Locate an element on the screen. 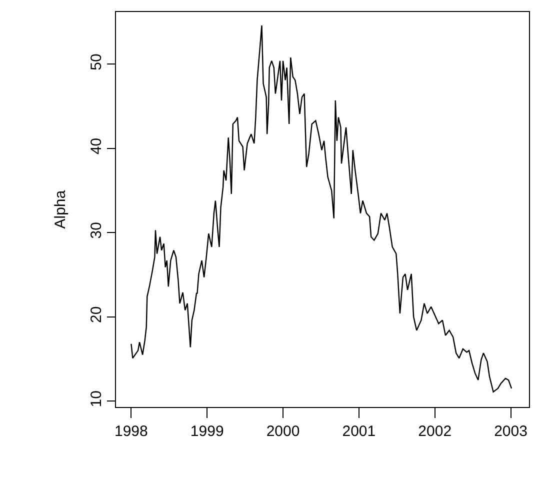 The height and width of the screenshot is (477, 536). x-tick-label: 2000 is located at coordinates (283, 431).